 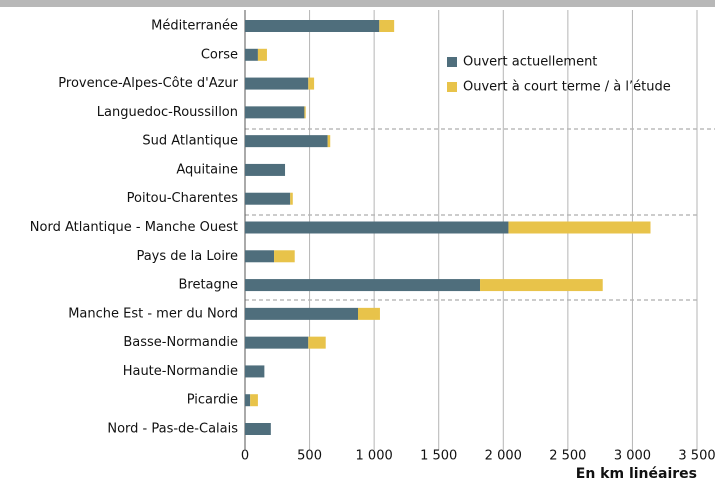 I want to click on x-tick-label: 2 500, so click(x=567, y=456).